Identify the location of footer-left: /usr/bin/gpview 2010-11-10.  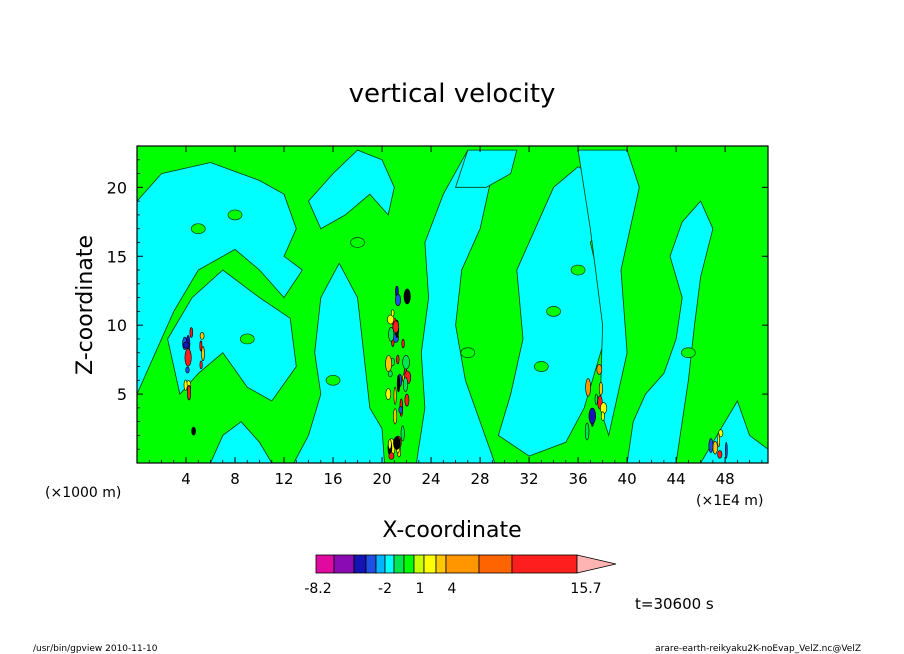
(95, 649).